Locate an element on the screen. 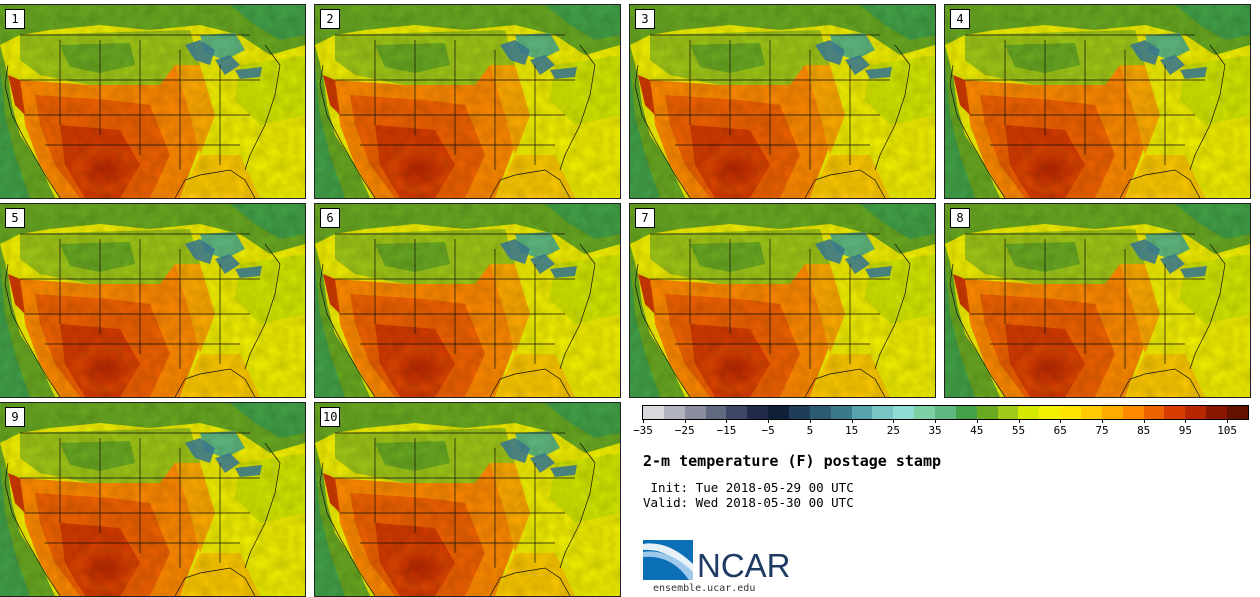 The height and width of the screenshot is (597, 1260). ensemble-member-panel-7: 7 is located at coordinates (782, 300).